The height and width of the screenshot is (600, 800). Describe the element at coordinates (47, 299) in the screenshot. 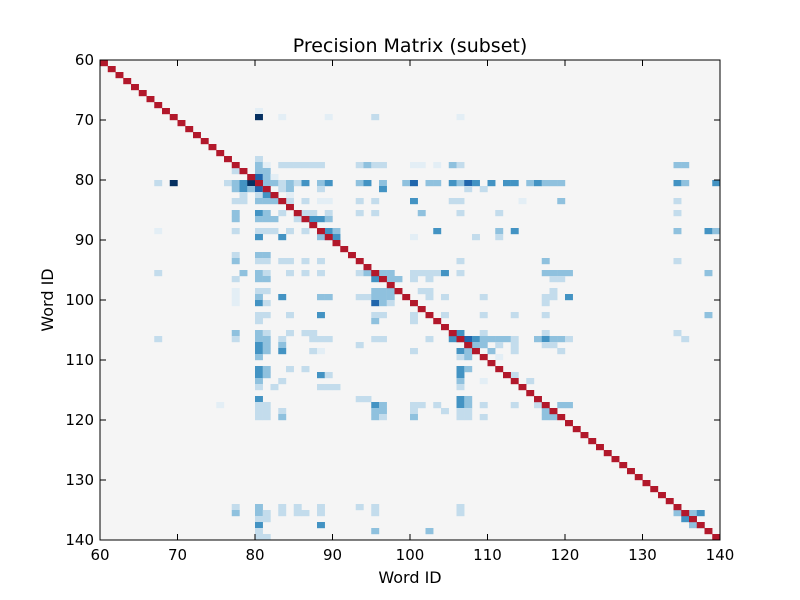

I see `y-axis-label: Word ID` at that location.